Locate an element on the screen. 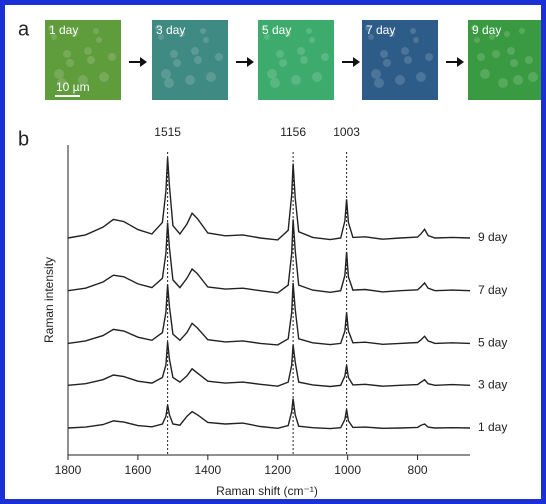 This screenshot has height=504, width=546. x-tick-label: 1800 is located at coordinates (68, 470).